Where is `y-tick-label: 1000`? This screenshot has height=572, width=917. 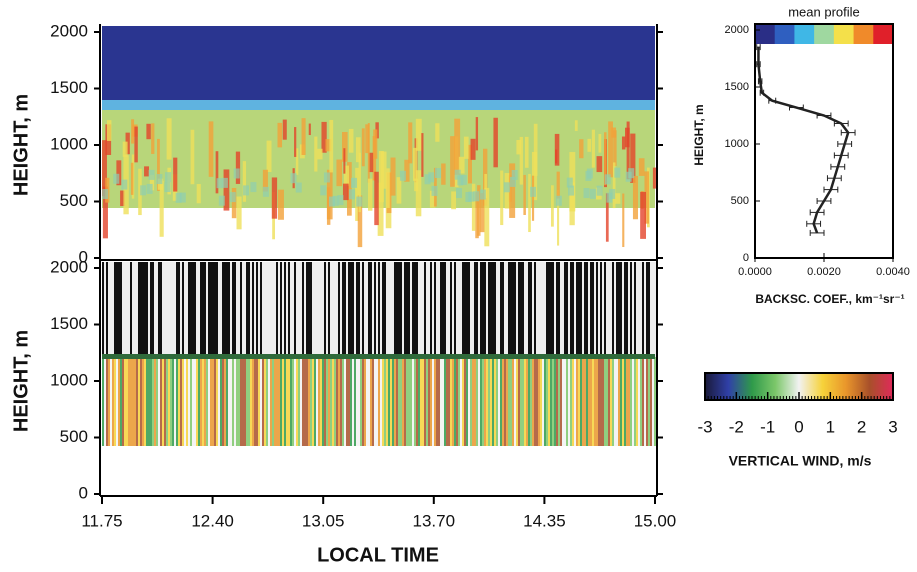
y-tick-label: 1000 is located at coordinates (69, 379).